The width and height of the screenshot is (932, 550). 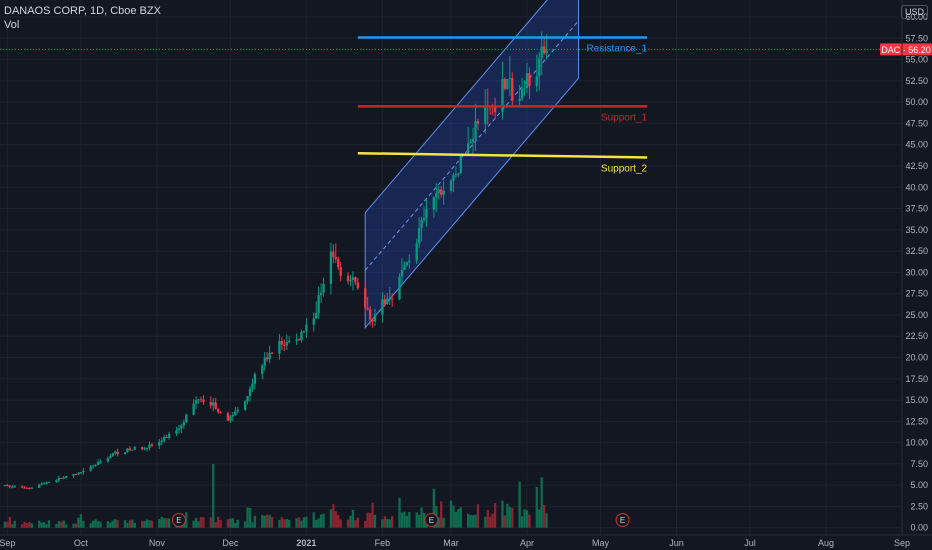 What do you see at coordinates (622, 520) in the screenshot?
I see `earnings-marker` at bounding box center [622, 520].